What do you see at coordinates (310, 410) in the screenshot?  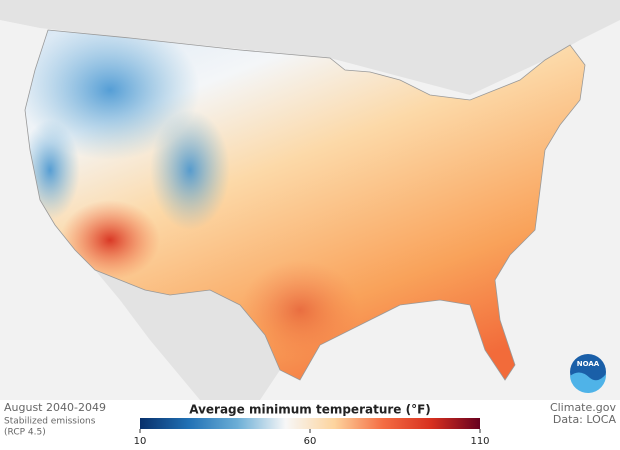 I see `legend-title: Average minimum temperature (°F)` at bounding box center [310, 410].